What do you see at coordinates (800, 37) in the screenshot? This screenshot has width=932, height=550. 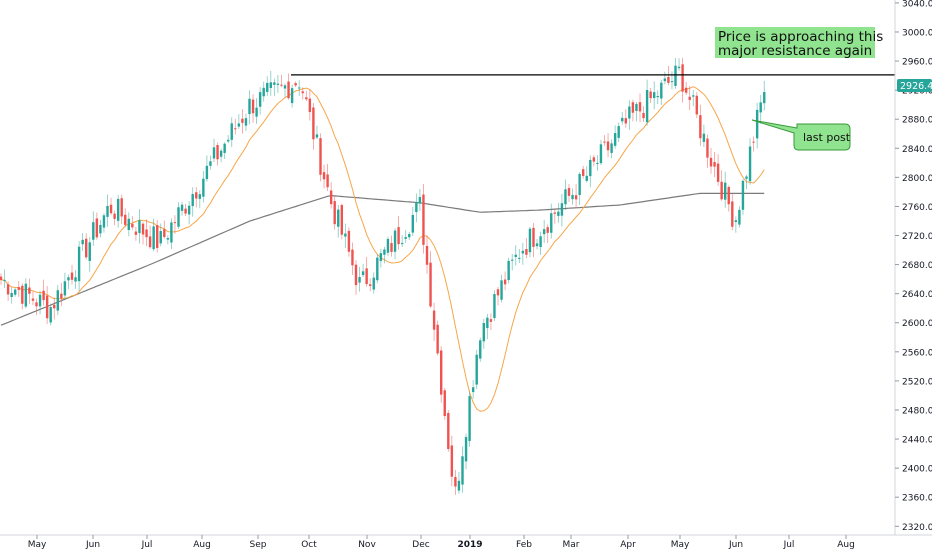 I see `annotation-line-1: Price is approaching this` at bounding box center [800, 37].